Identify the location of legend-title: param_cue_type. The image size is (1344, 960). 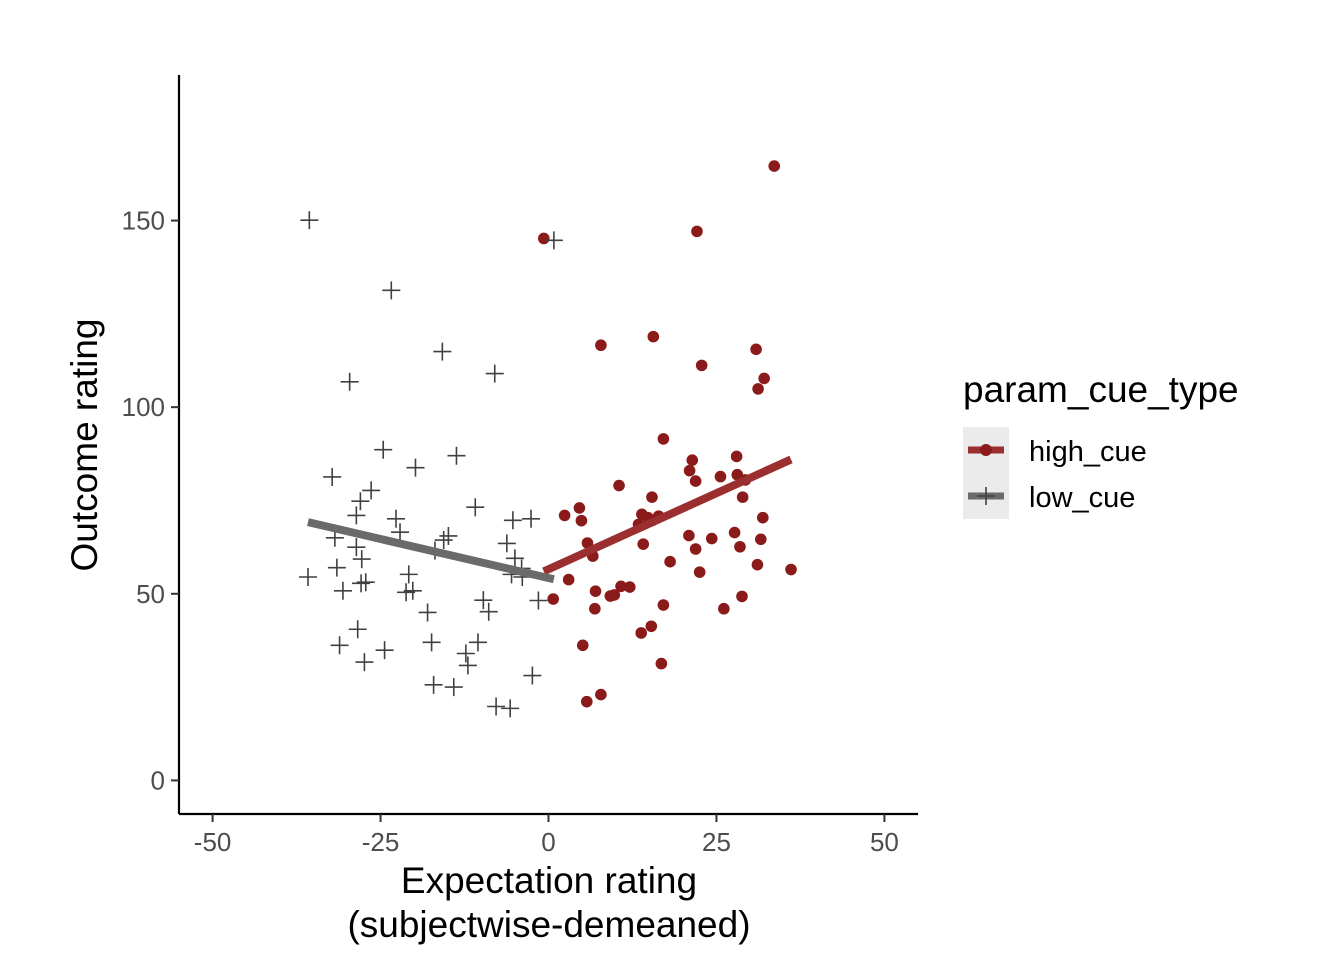
(1101, 389).